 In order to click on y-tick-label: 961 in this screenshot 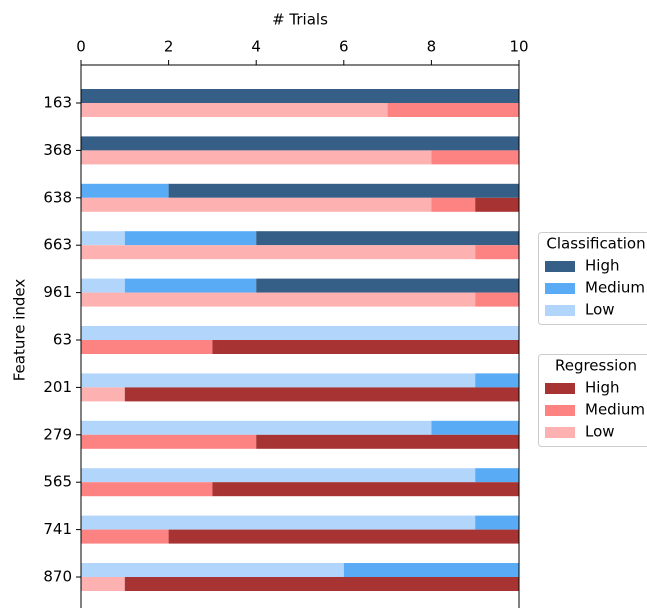, I will do `click(57, 292)`.